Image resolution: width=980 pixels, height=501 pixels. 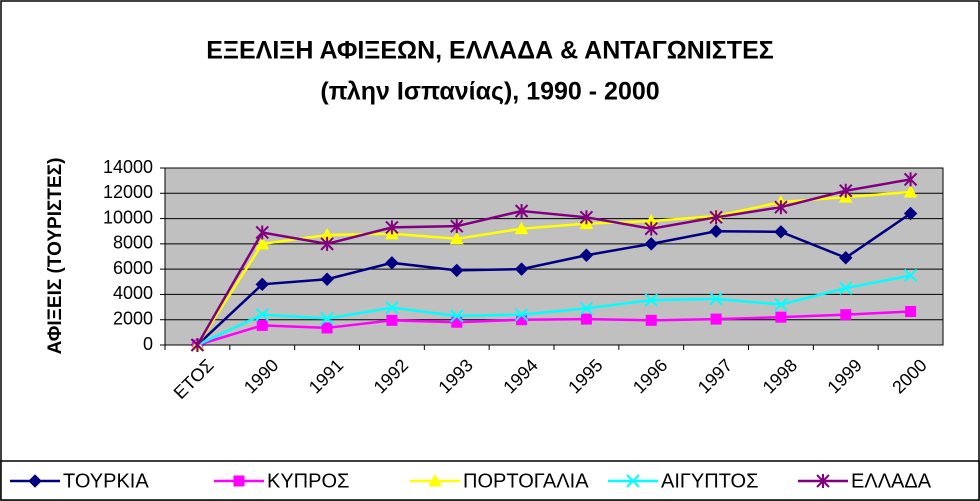 I want to click on chart-title: ΕΞΕΛΙΞΗ ΑΦΙΞΕΩΝ, ΕΛΛΑΔΑ & ΑΝΤΑΓΩΝΙΣΤΕΣ, so click(x=490, y=51).